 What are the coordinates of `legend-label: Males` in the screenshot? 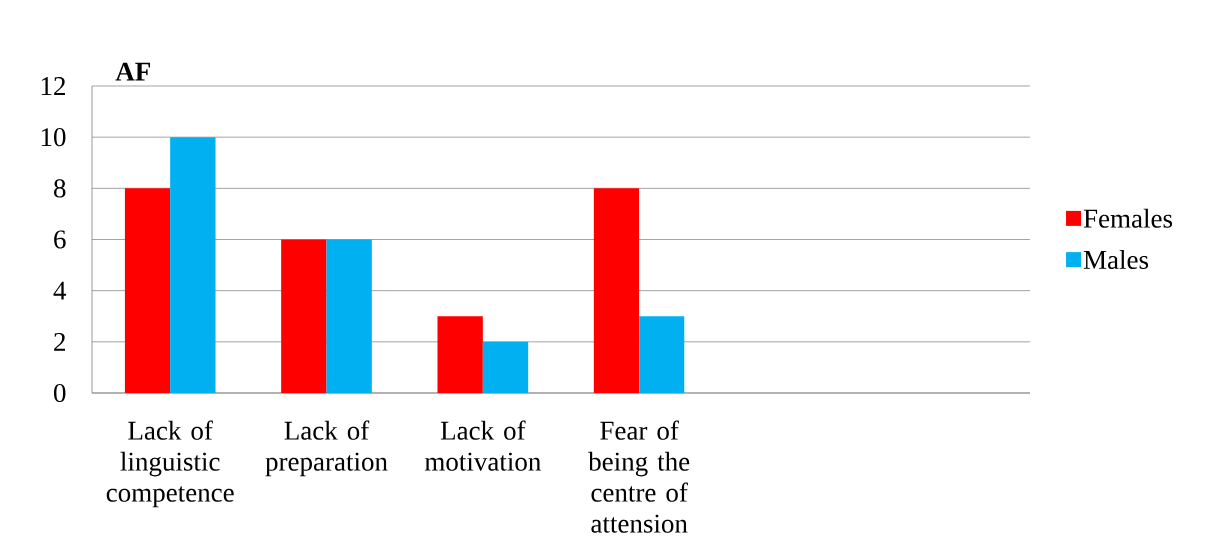 It's located at (1116, 259).